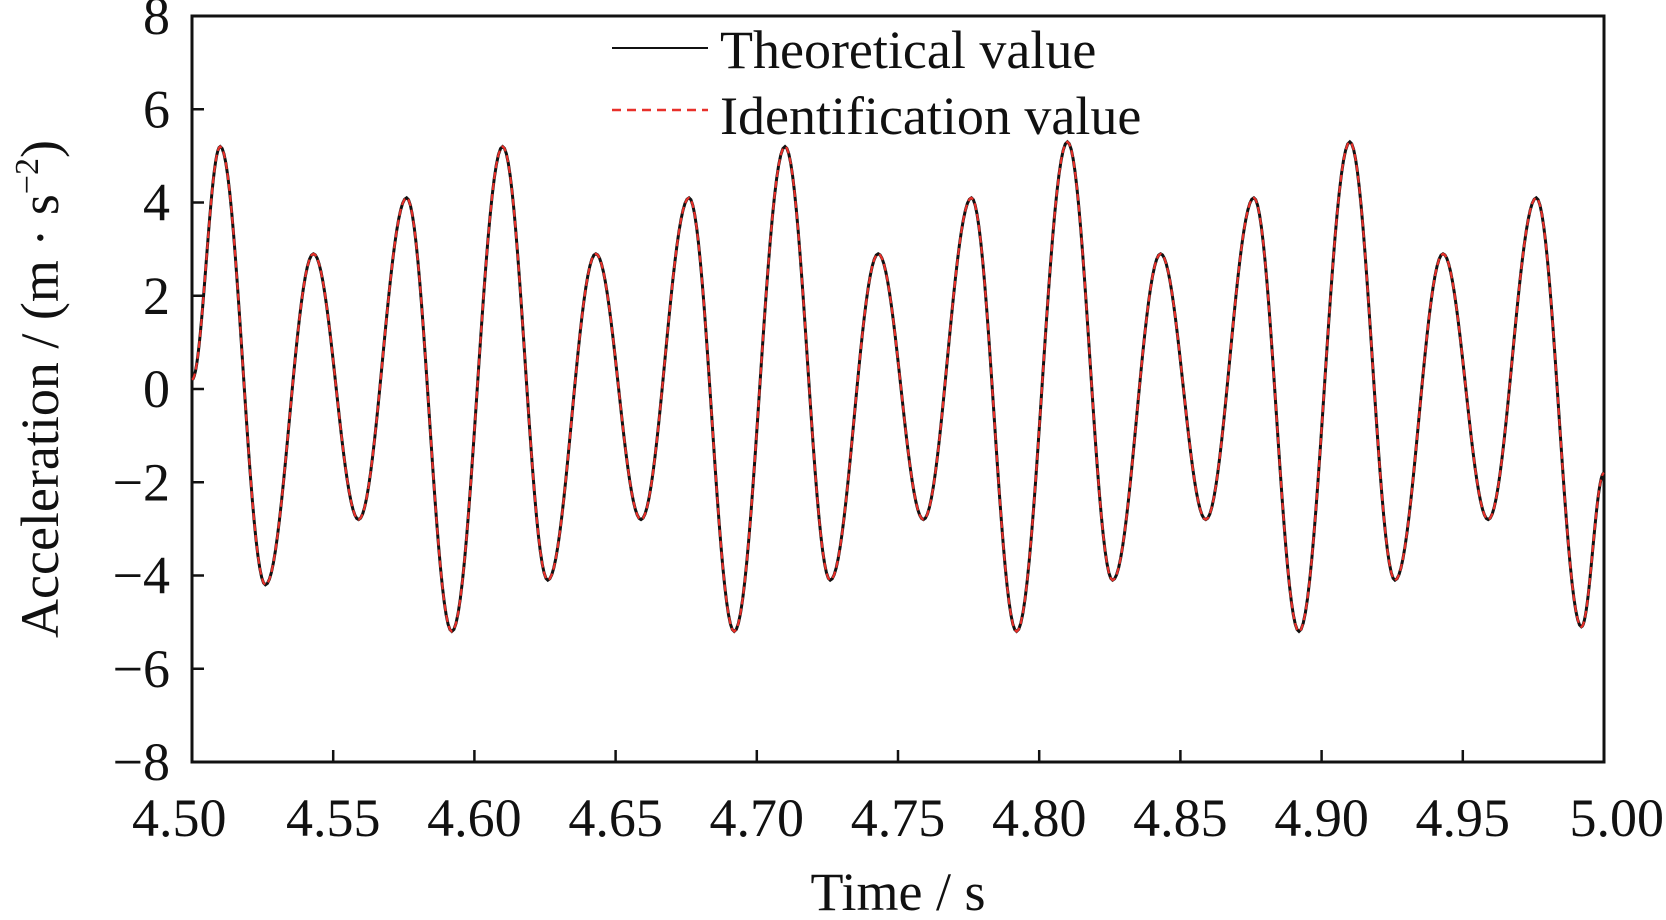 Image resolution: width=1666 pixels, height=920 pixels. I want to click on y-tick-label: 0, so click(156, 389).